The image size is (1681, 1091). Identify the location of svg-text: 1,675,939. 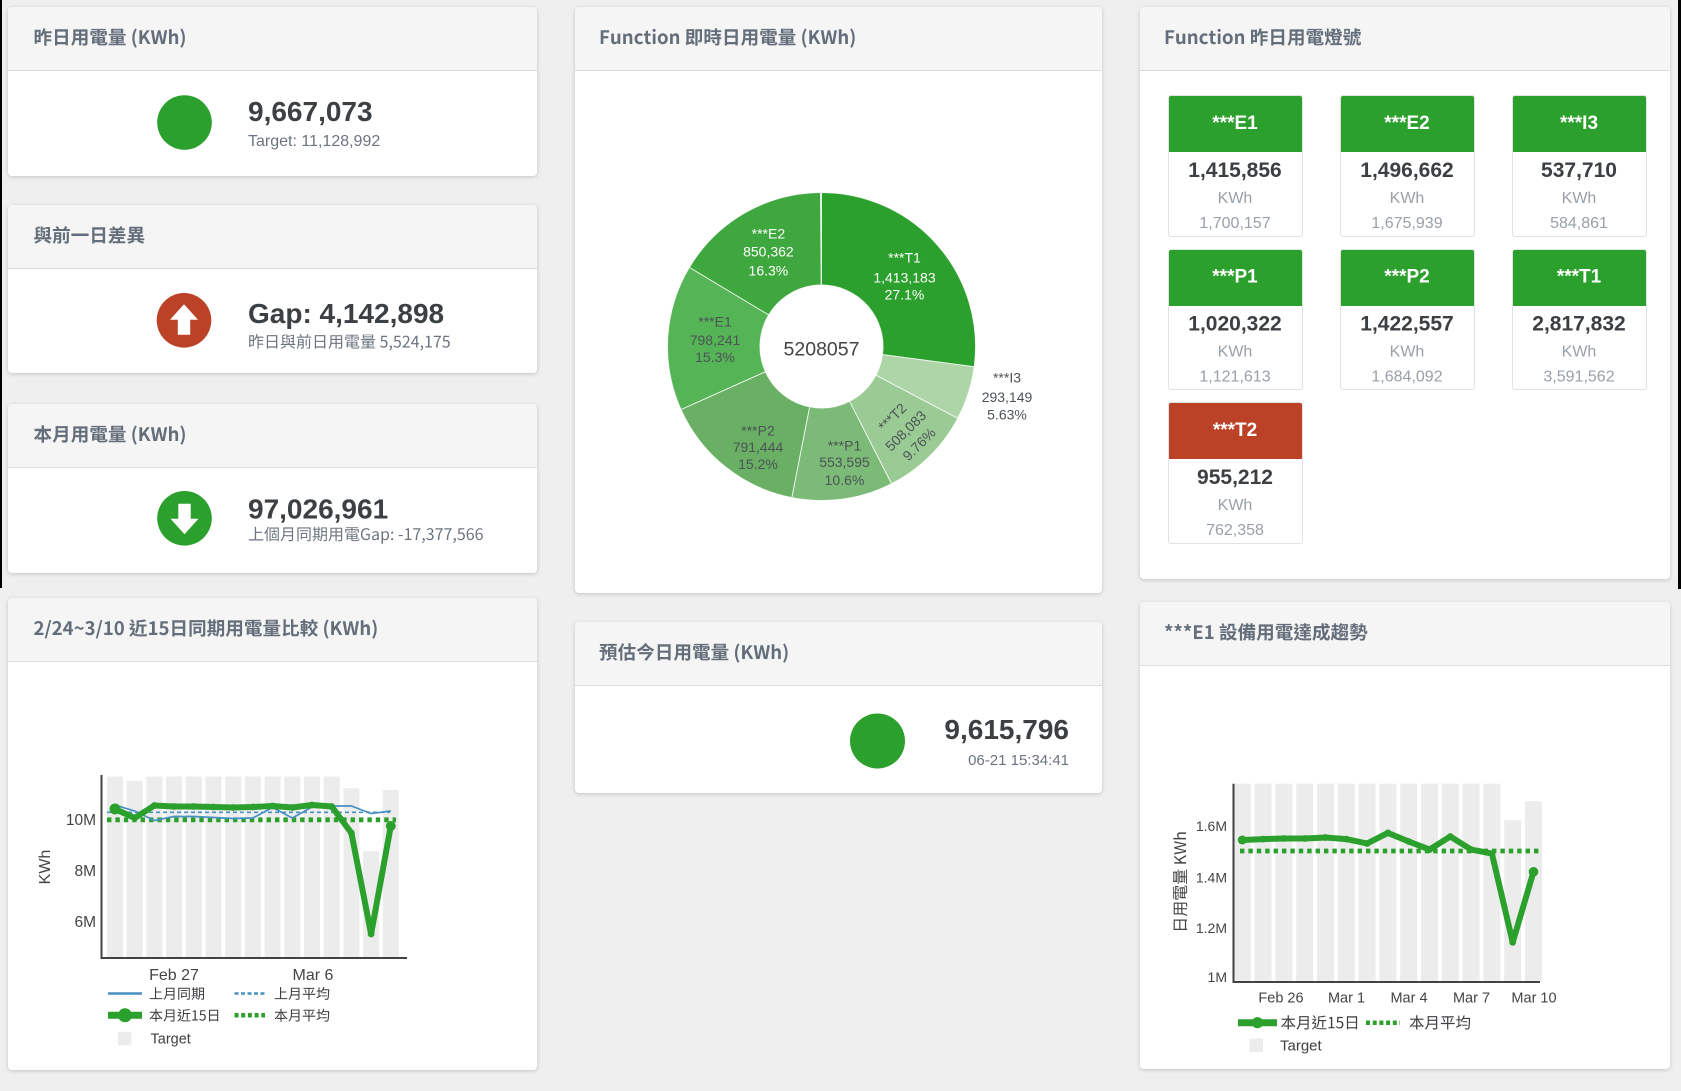
(1406, 223).